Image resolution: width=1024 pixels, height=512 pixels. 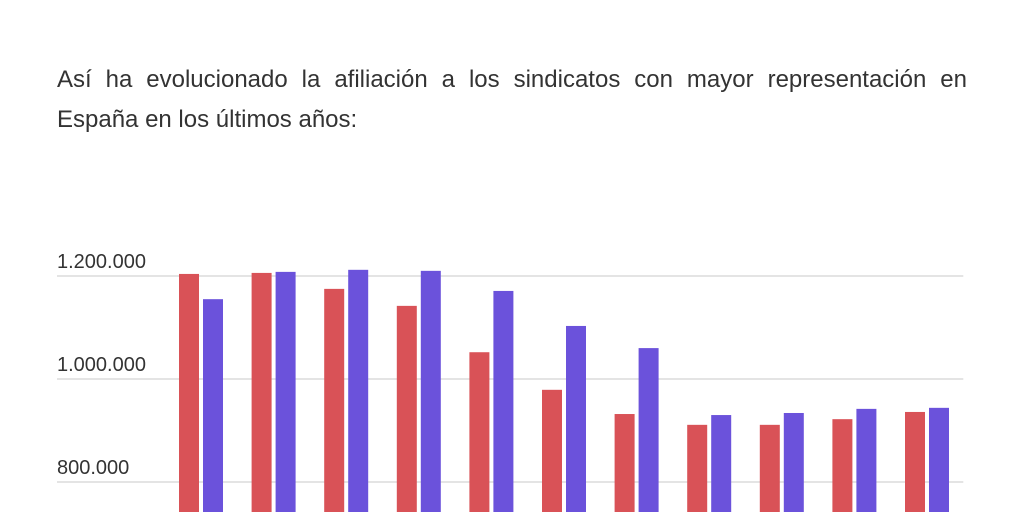 I want to click on y-tick-label: 800.000, so click(x=93, y=468).